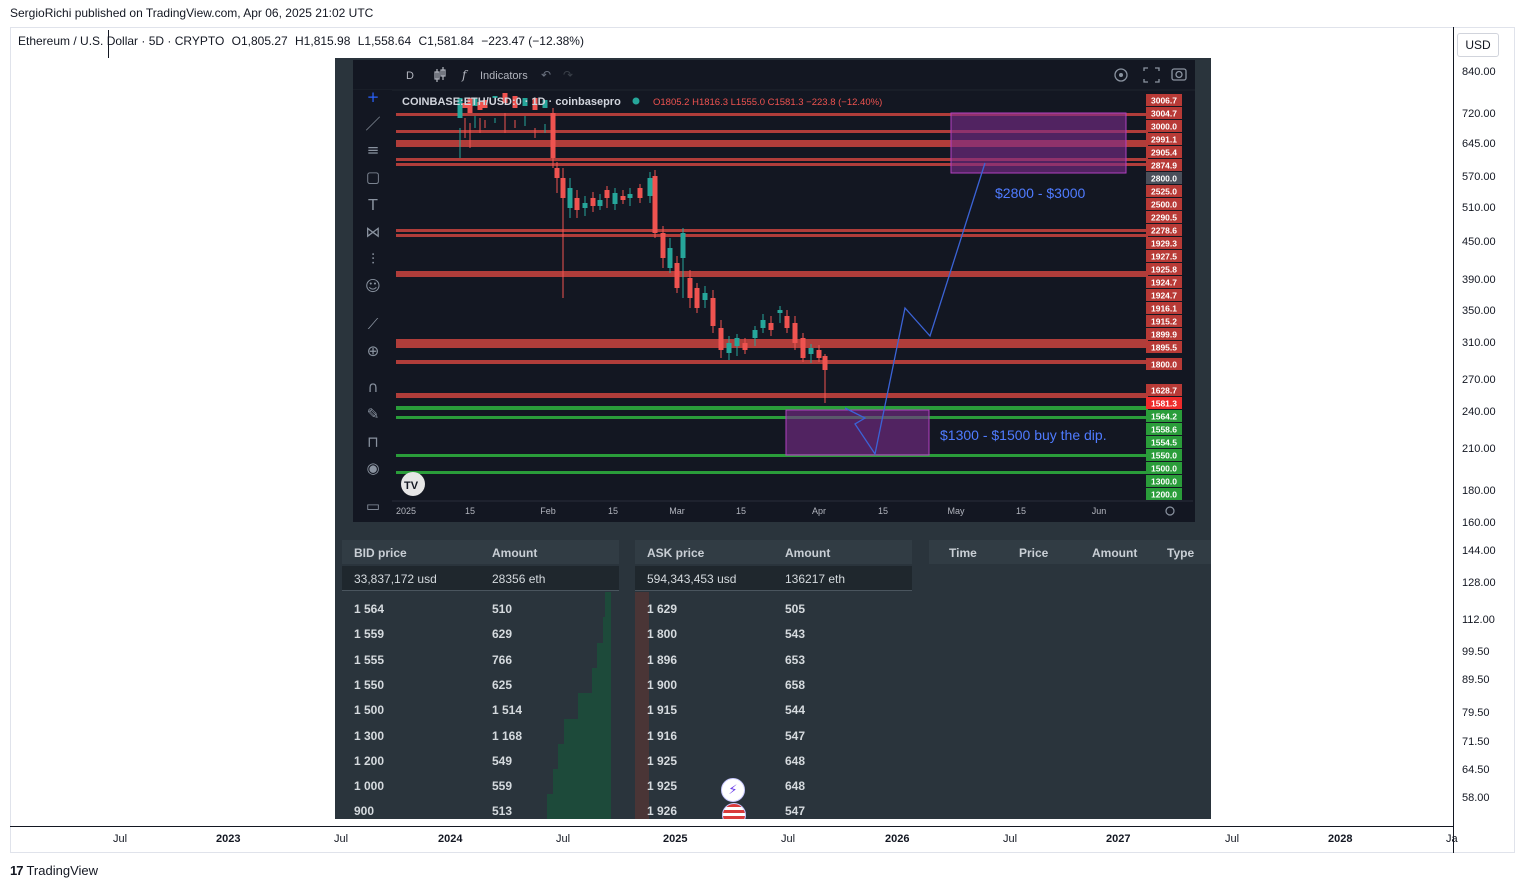 Image resolution: width=1525 pixels, height=889 pixels. I want to click on pencil-lock-icon: ✎, so click(373, 414).